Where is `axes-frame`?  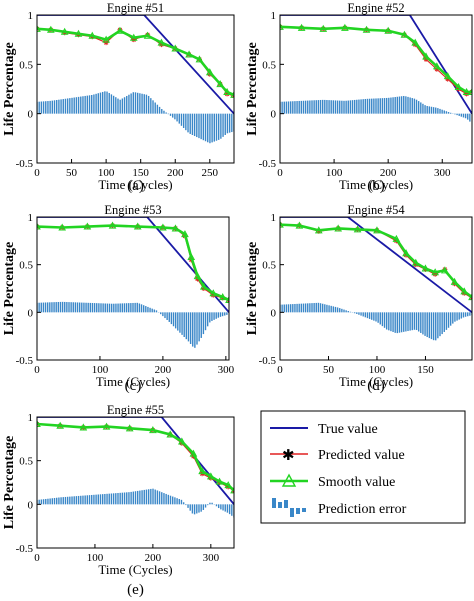 axes-frame is located at coordinates (376, 288).